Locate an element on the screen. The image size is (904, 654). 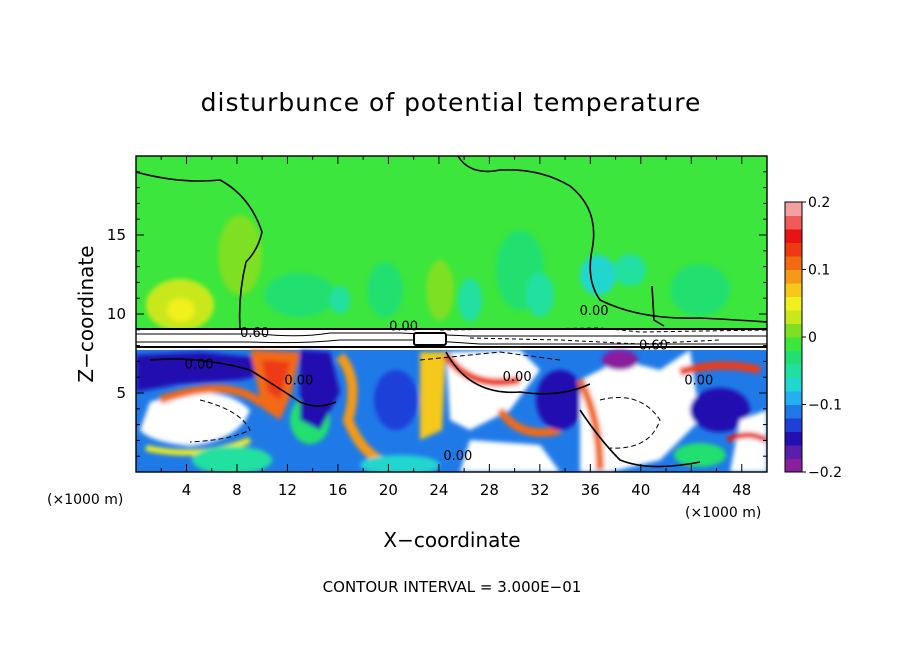
x-tick-label: 16 is located at coordinates (337, 490).